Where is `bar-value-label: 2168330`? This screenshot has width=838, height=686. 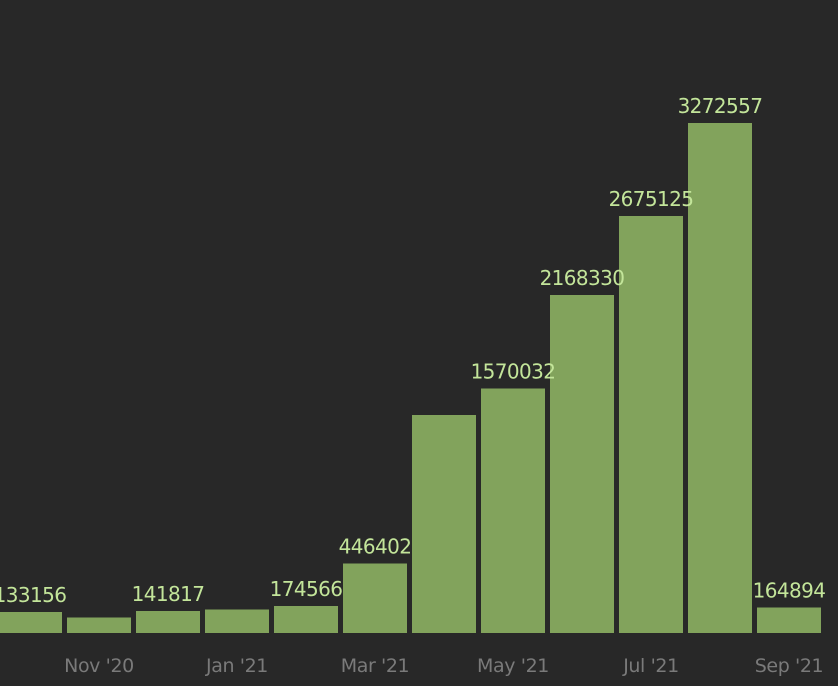 bar-value-label: 2168330 is located at coordinates (582, 278).